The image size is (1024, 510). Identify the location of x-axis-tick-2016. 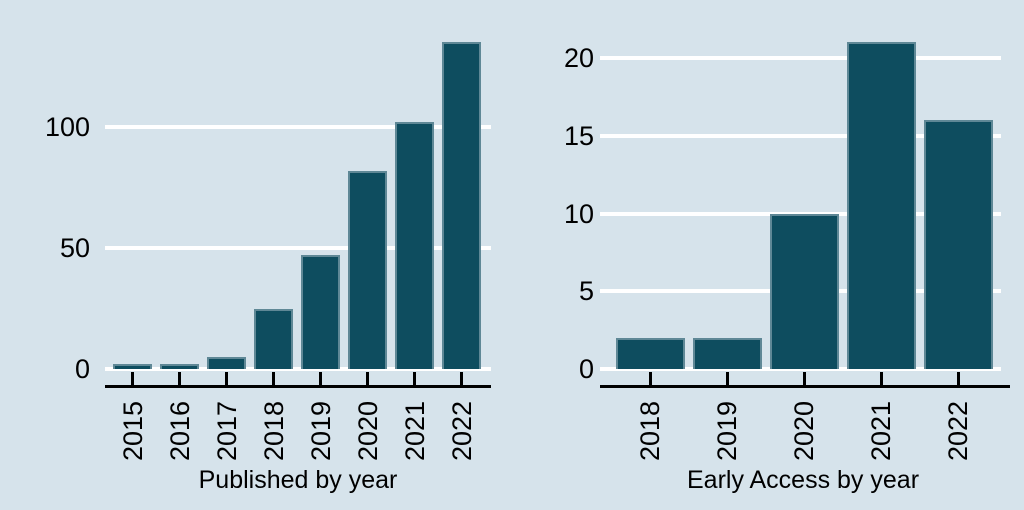
(179, 380).